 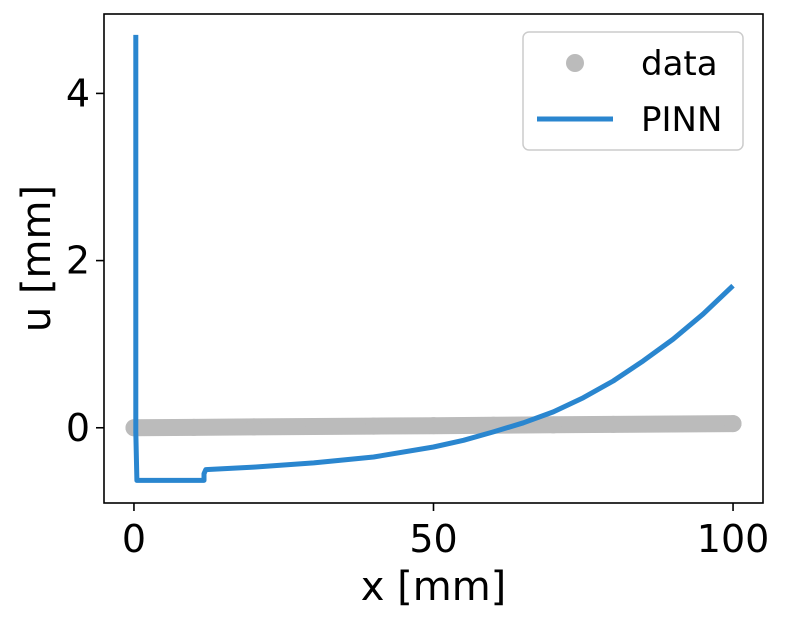 What do you see at coordinates (681, 120) in the screenshot?
I see `legend-label: PINN` at bounding box center [681, 120].